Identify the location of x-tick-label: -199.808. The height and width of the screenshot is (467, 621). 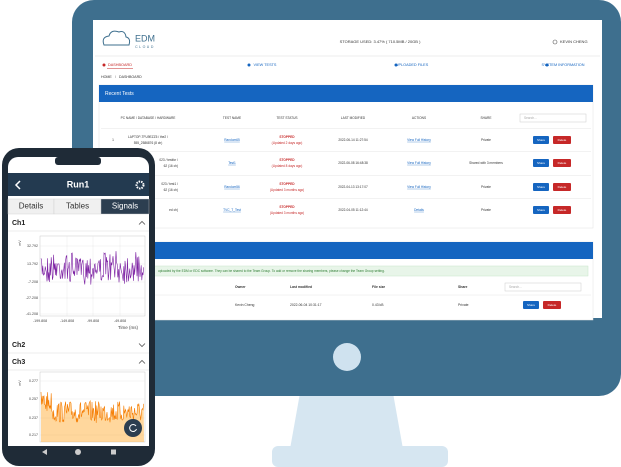
(40, 321).